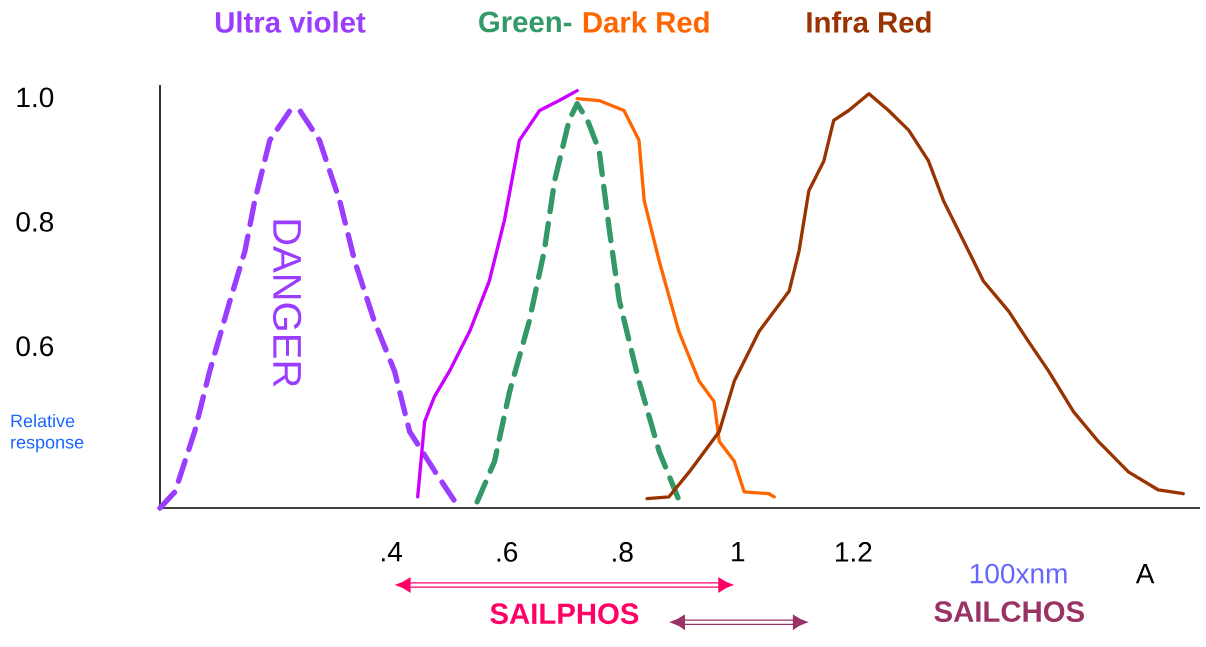 The height and width of the screenshot is (647, 1206). Describe the element at coordinates (287, 303) in the screenshot. I see `annotation: DANGER` at that location.